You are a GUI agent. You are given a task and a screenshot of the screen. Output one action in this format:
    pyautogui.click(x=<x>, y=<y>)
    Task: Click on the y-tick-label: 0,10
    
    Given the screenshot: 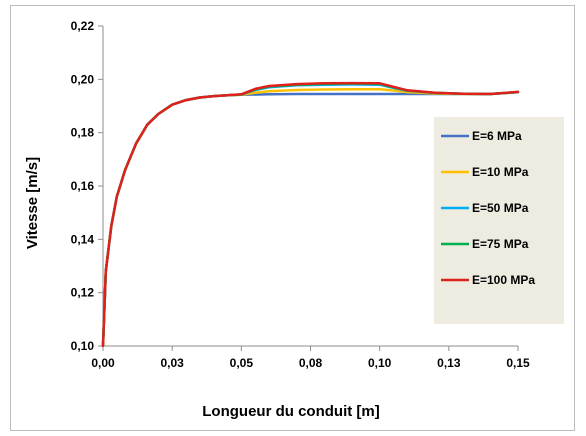 What is the action you would take?
    pyautogui.click(x=83, y=346)
    